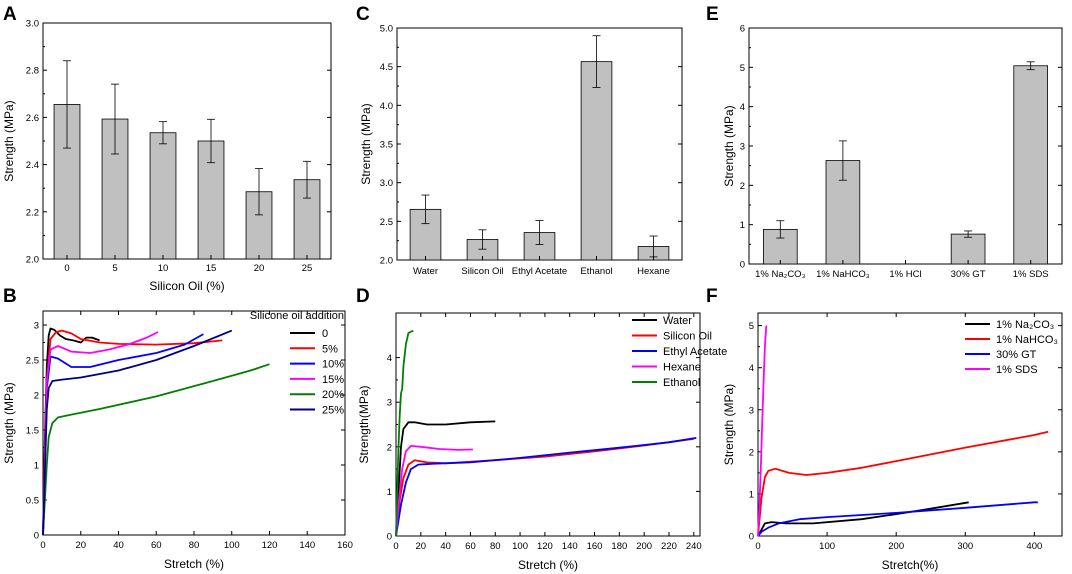 Image resolution: width=1072 pixels, height=574 pixels. What do you see at coordinates (545, 546) in the screenshot?
I see `panel-d-x-tick-label: 120` at bounding box center [545, 546].